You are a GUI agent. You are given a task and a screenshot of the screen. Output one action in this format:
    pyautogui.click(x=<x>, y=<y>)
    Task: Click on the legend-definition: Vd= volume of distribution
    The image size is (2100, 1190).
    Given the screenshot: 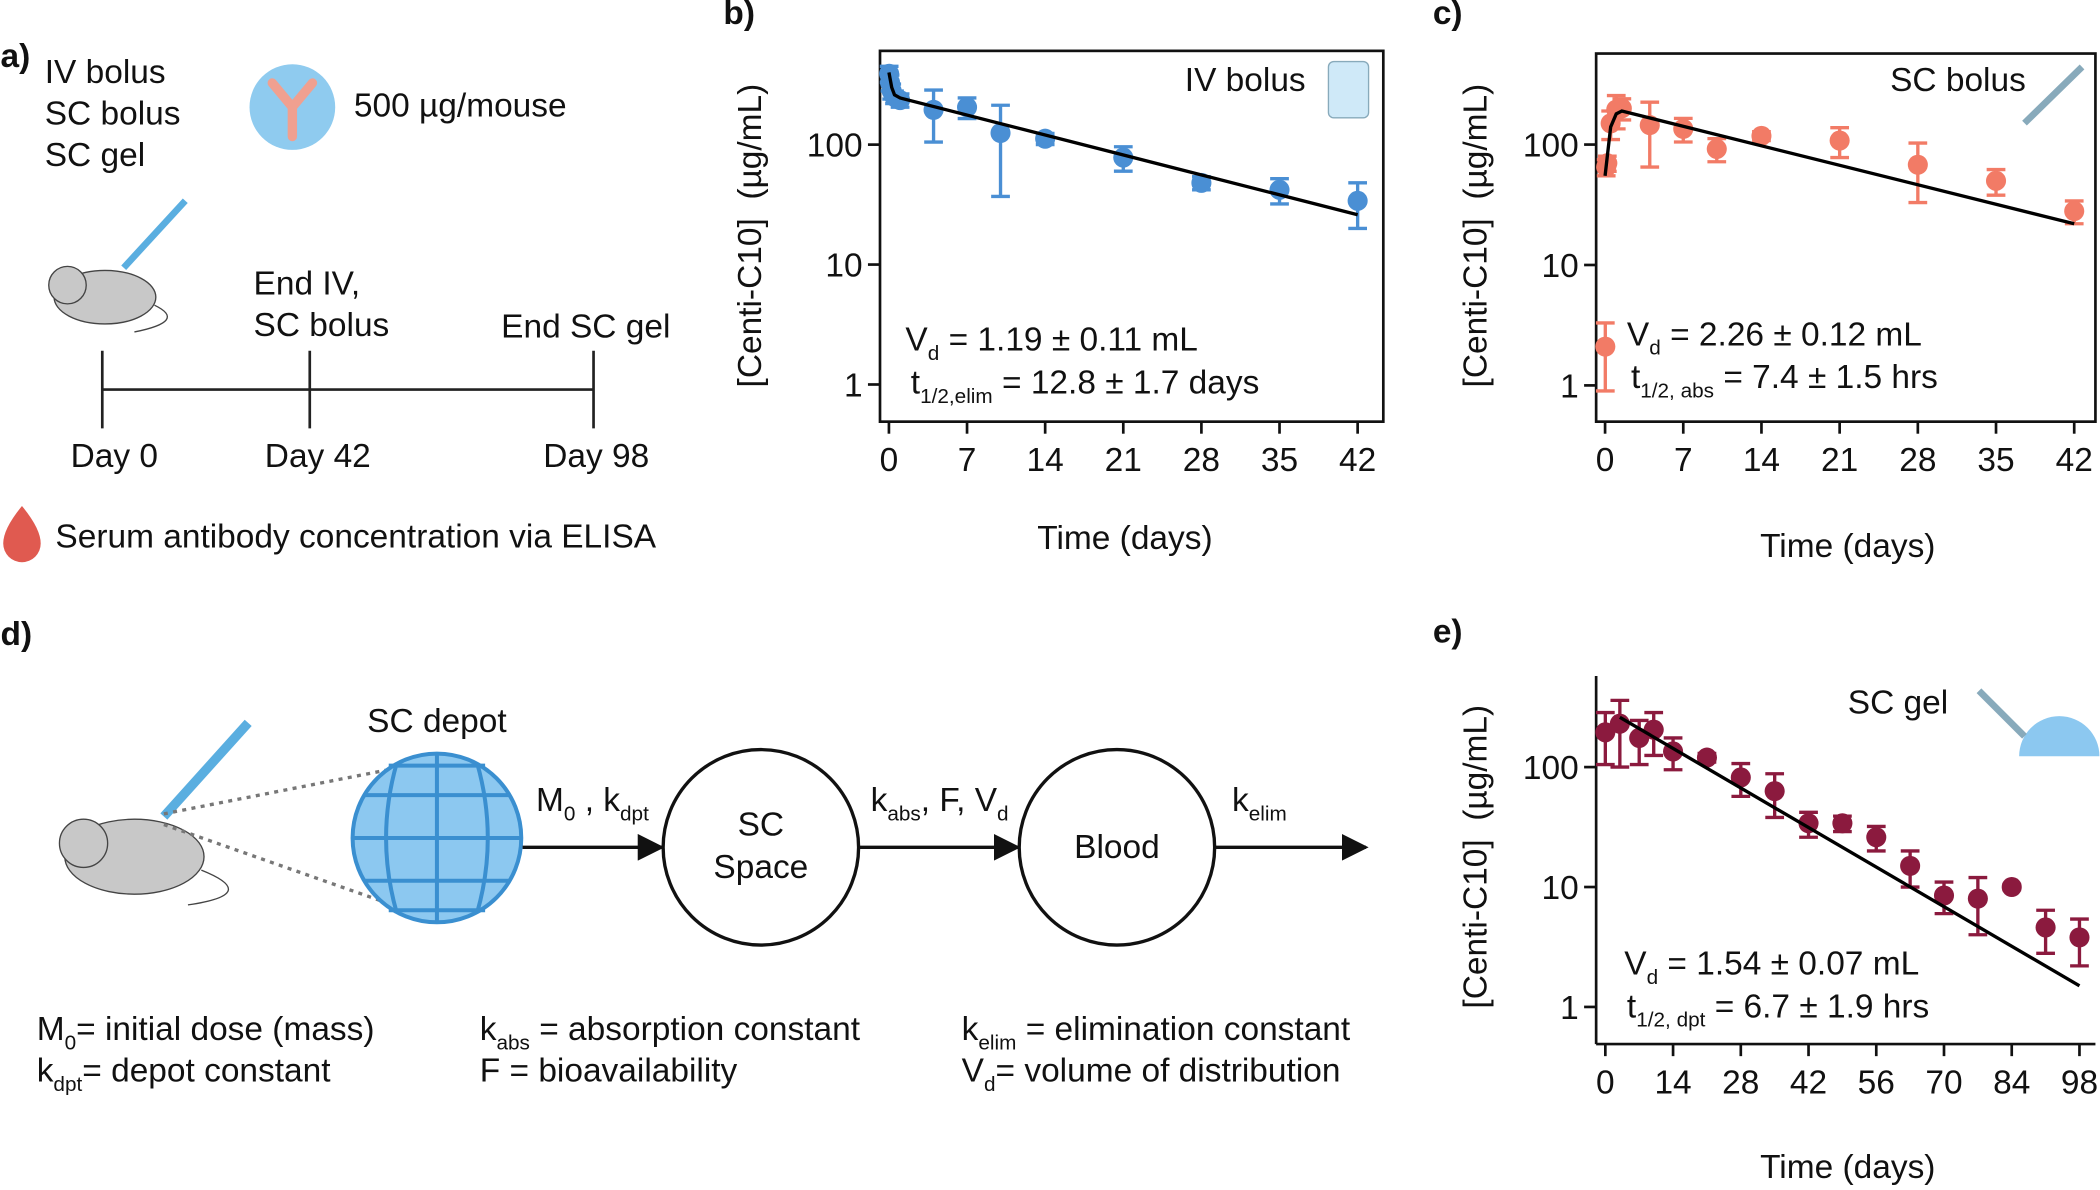 What is the action you would take?
    pyautogui.click(x=1151, y=1074)
    